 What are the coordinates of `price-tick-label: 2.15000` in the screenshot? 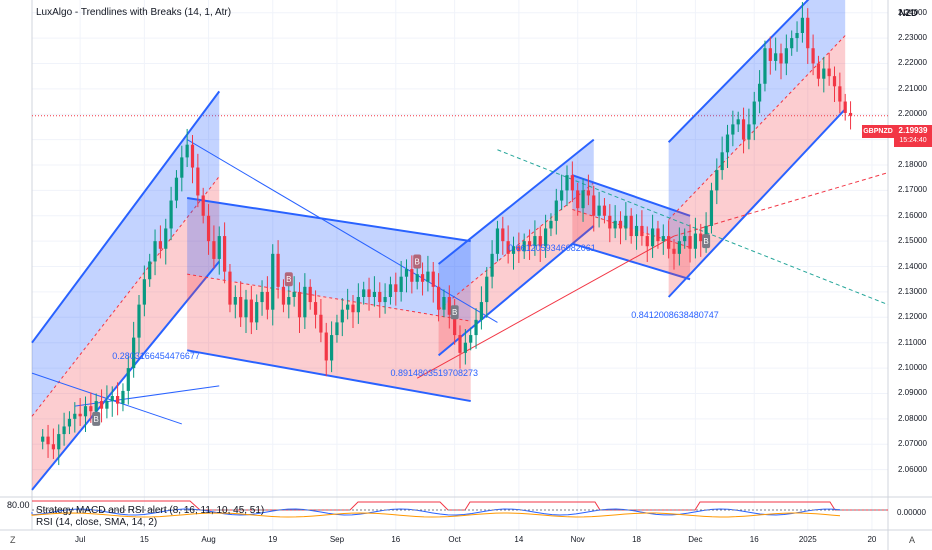 It's located at (912, 241).